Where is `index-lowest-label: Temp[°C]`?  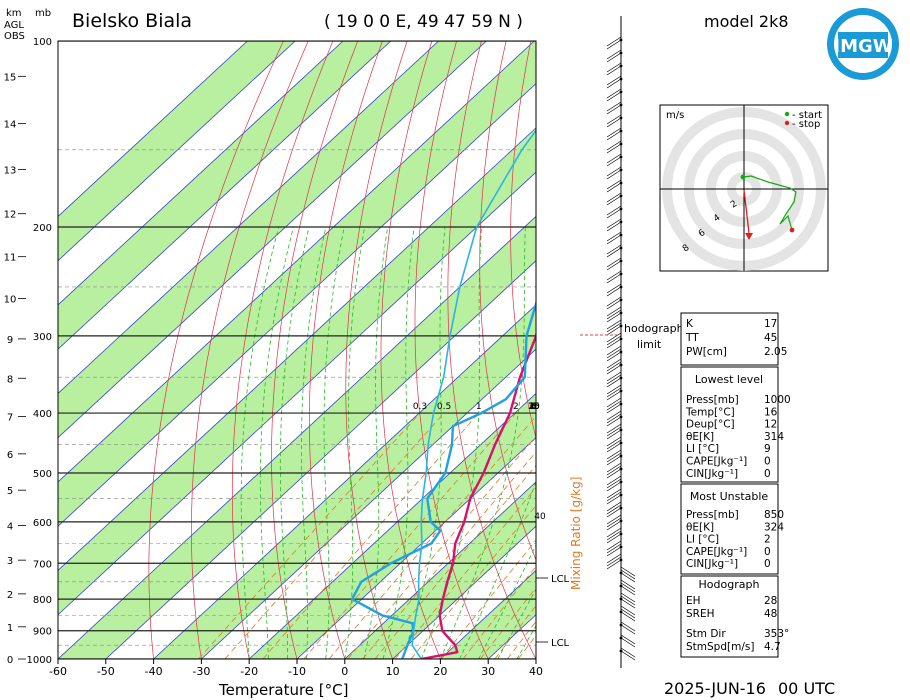
index-lowest-label: Temp[°C] is located at coordinates (710, 412).